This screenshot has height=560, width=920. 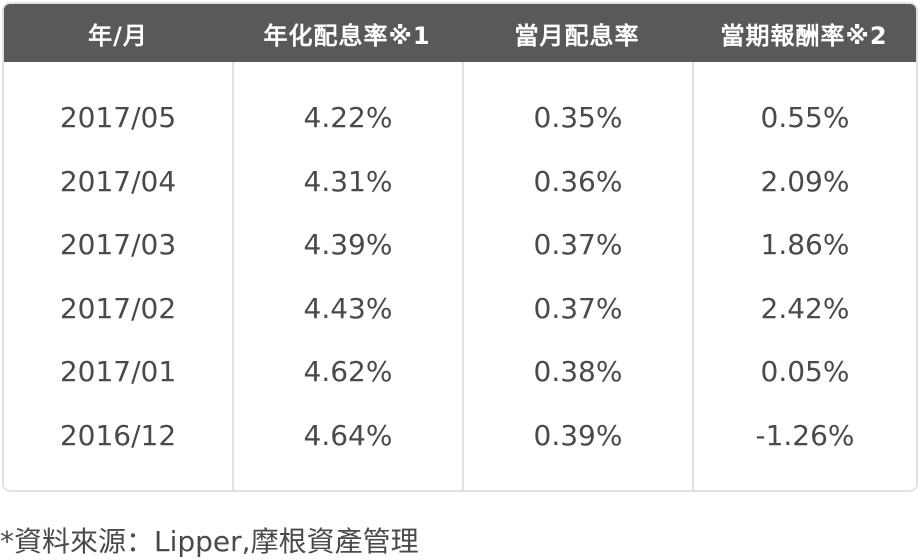 What do you see at coordinates (577, 35) in the screenshot?
I see `header-monthly-rate: 當月配息率` at bounding box center [577, 35].